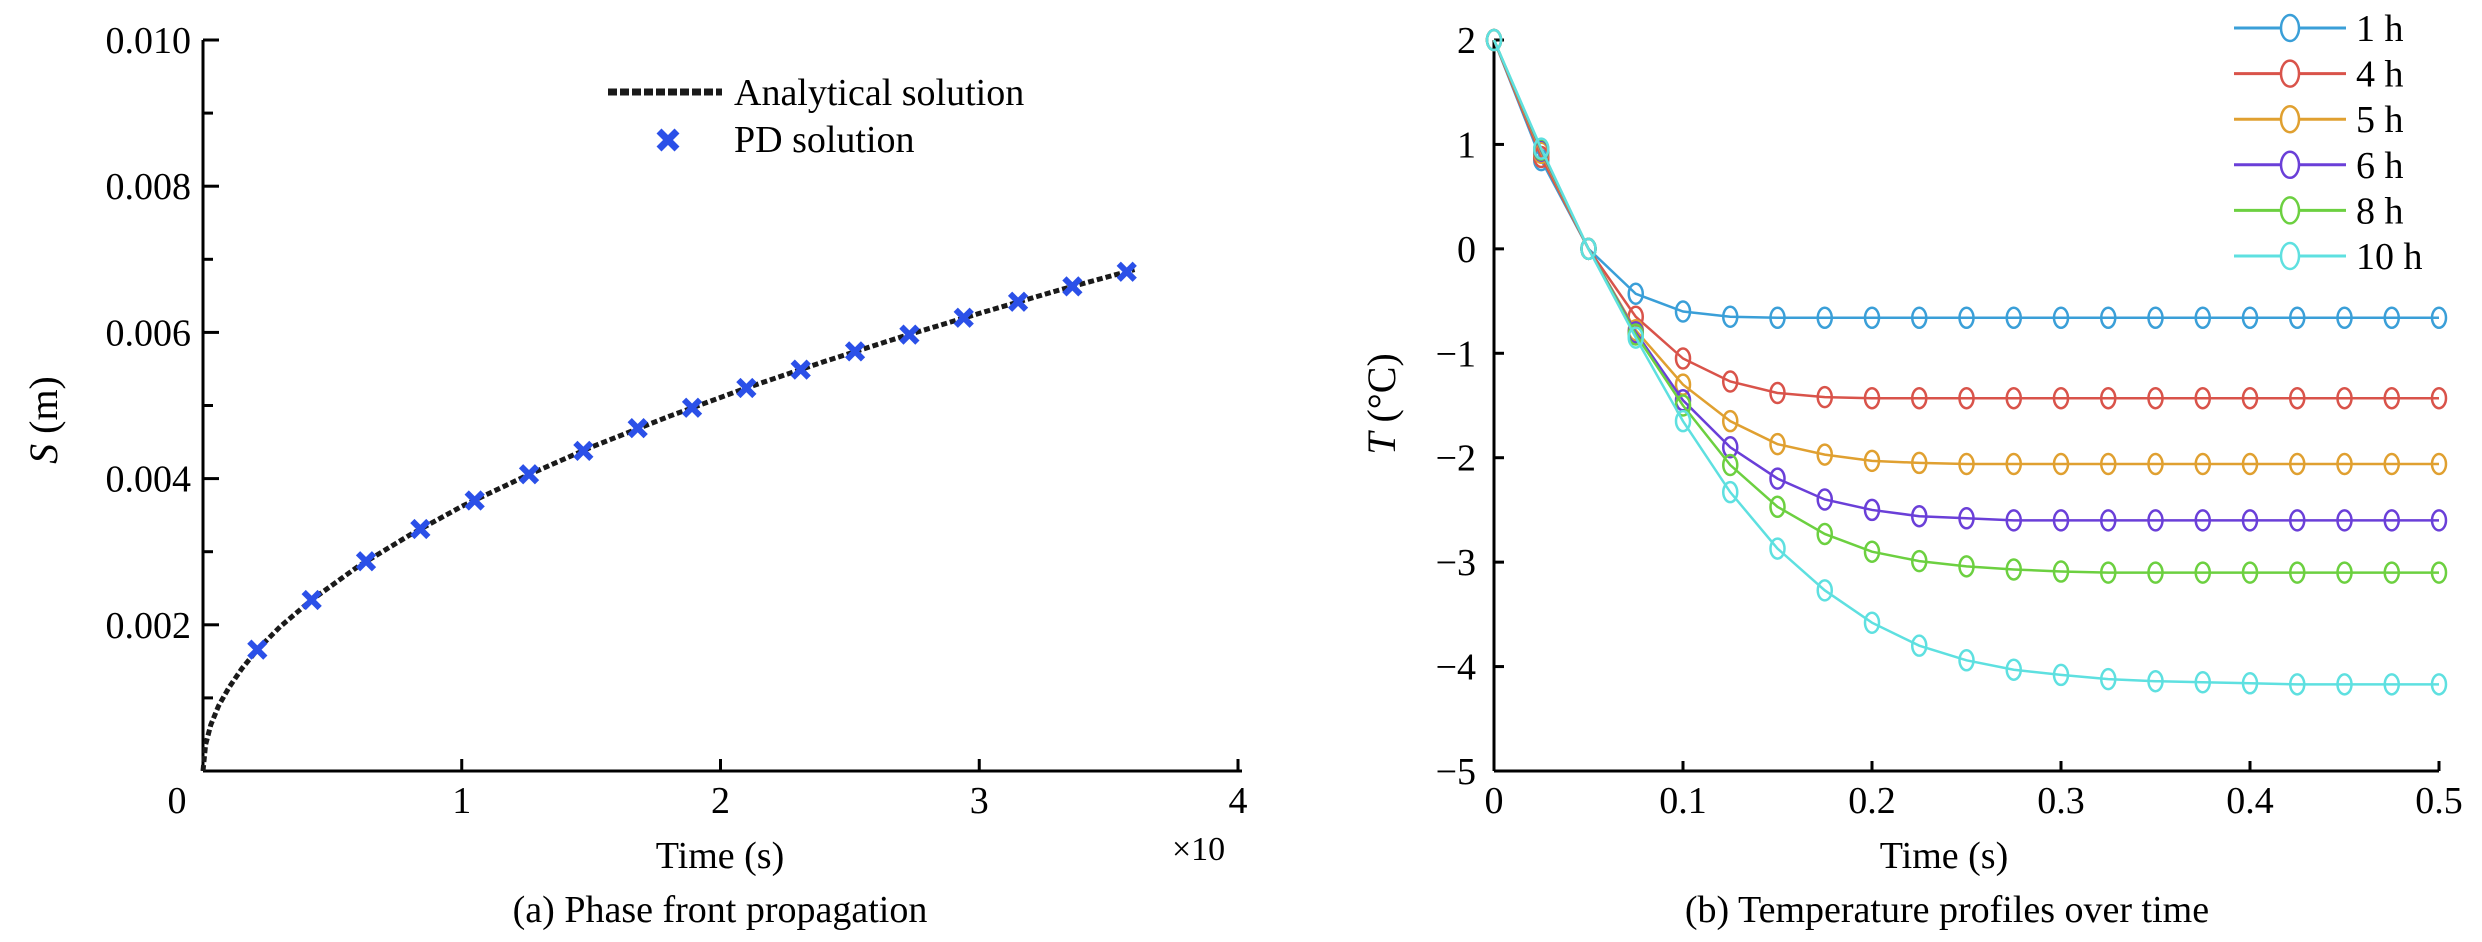  What do you see at coordinates (149, 187) in the screenshot?
I see `y-tick-label: 0.008` at bounding box center [149, 187].